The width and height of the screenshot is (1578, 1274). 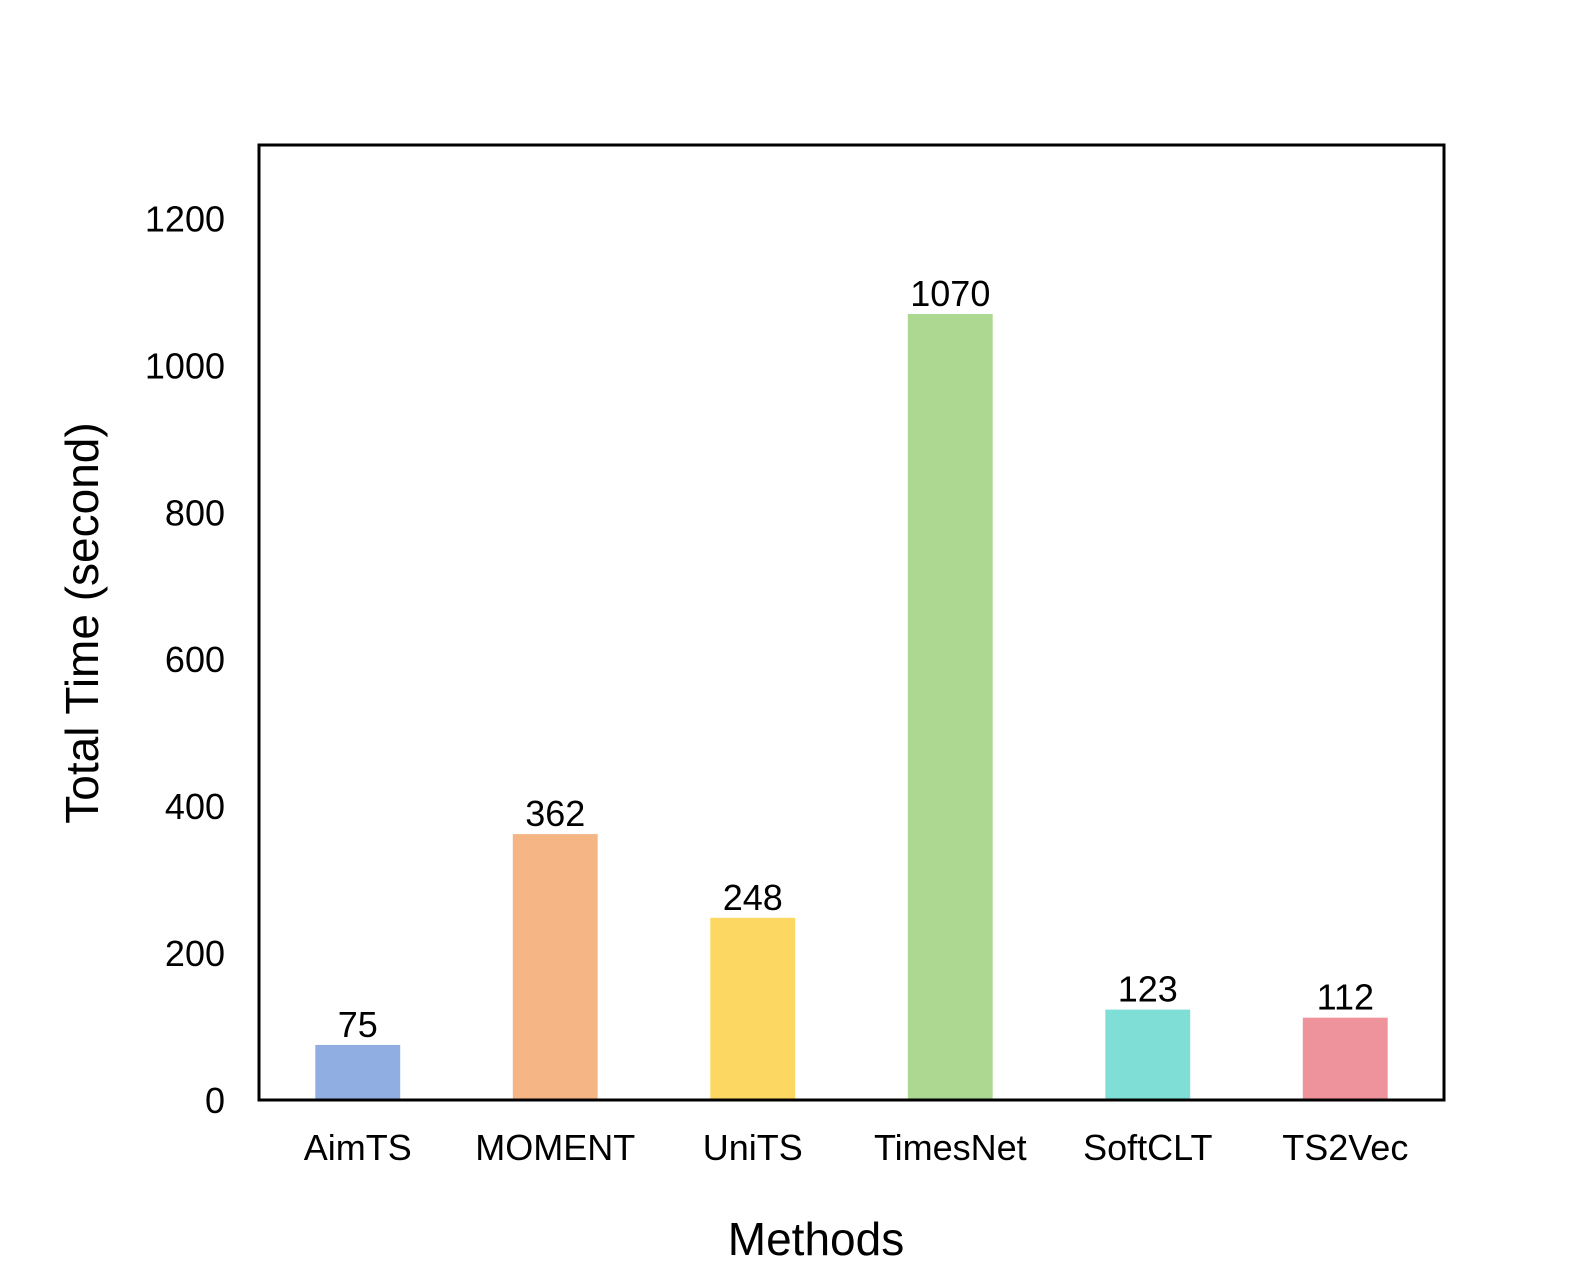 What do you see at coordinates (195, 659) in the screenshot?
I see `y-tick-label-600: 600` at bounding box center [195, 659].